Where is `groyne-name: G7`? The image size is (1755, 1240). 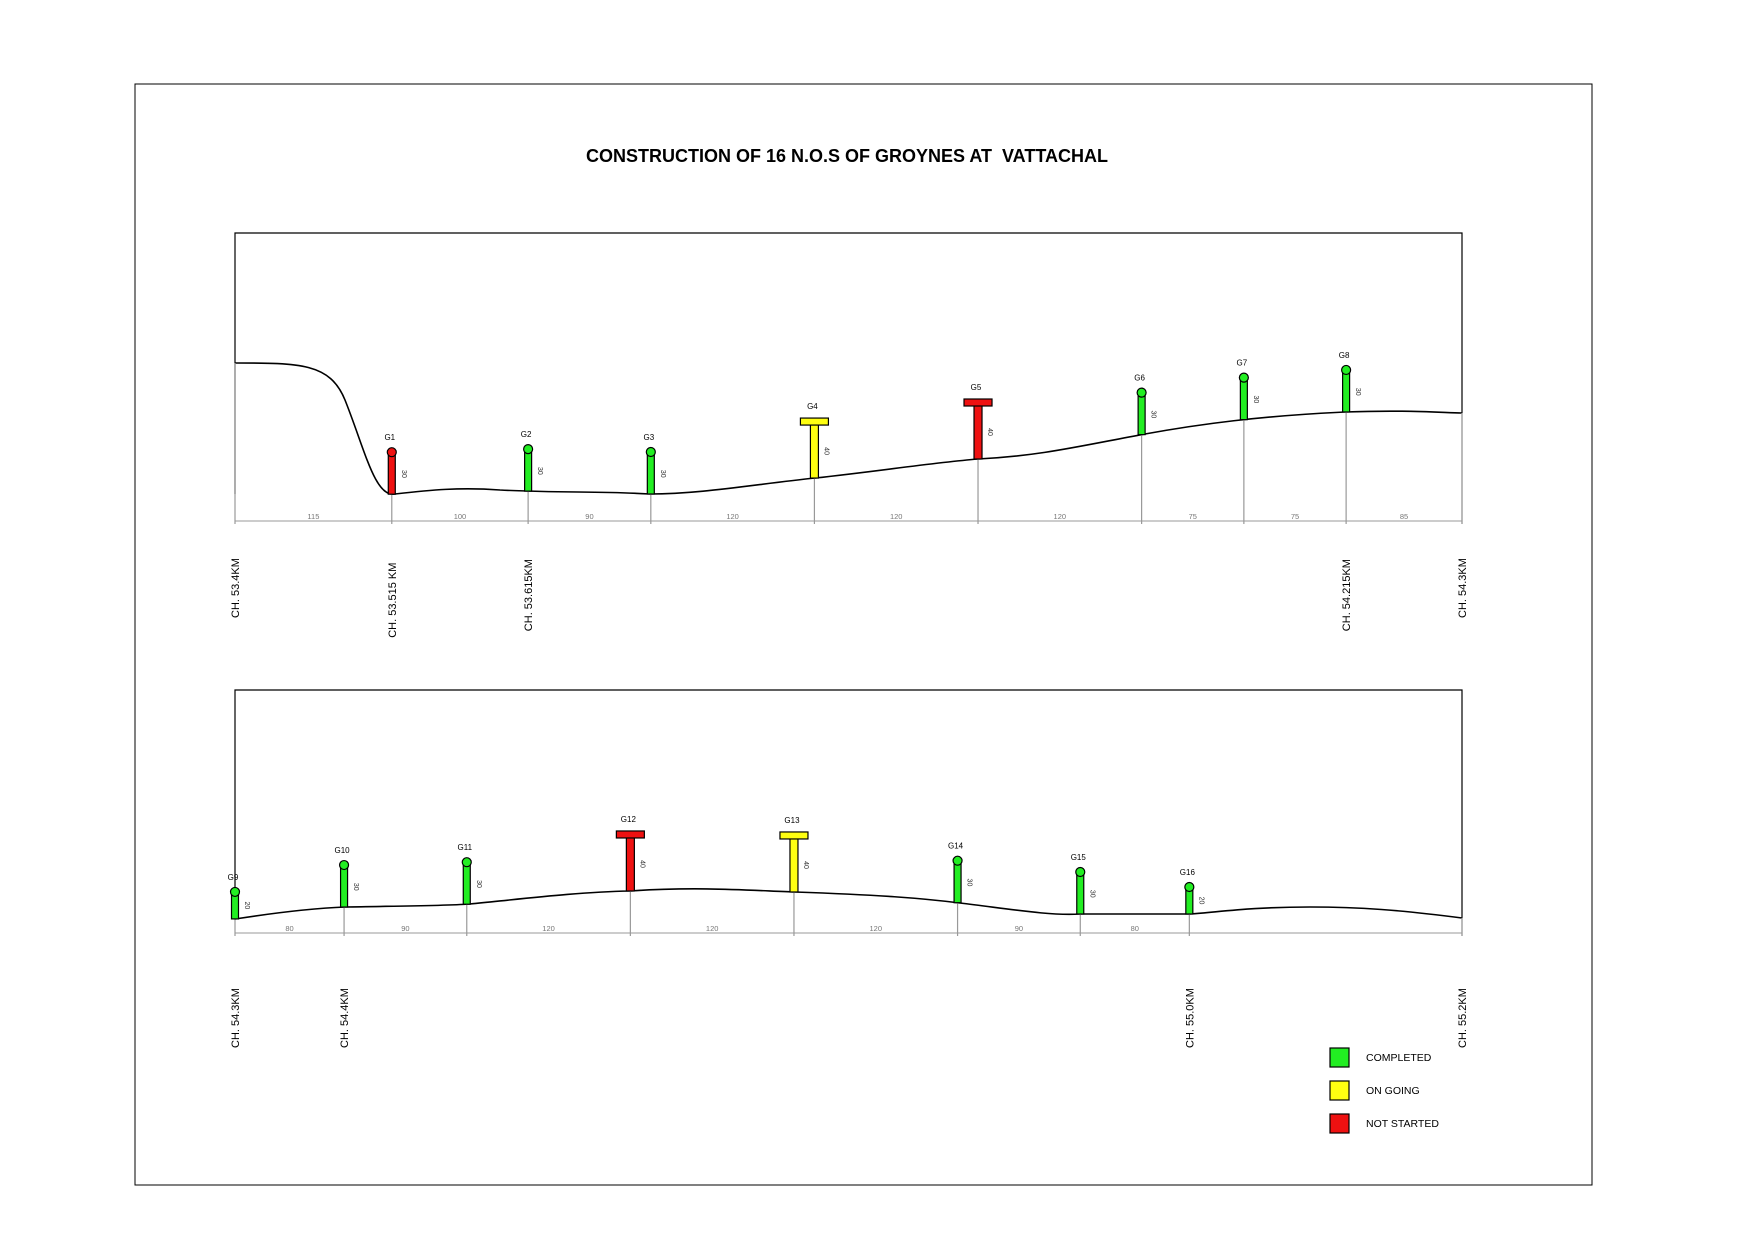 groyne-name: G7 is located at coordinates (1242, 363).